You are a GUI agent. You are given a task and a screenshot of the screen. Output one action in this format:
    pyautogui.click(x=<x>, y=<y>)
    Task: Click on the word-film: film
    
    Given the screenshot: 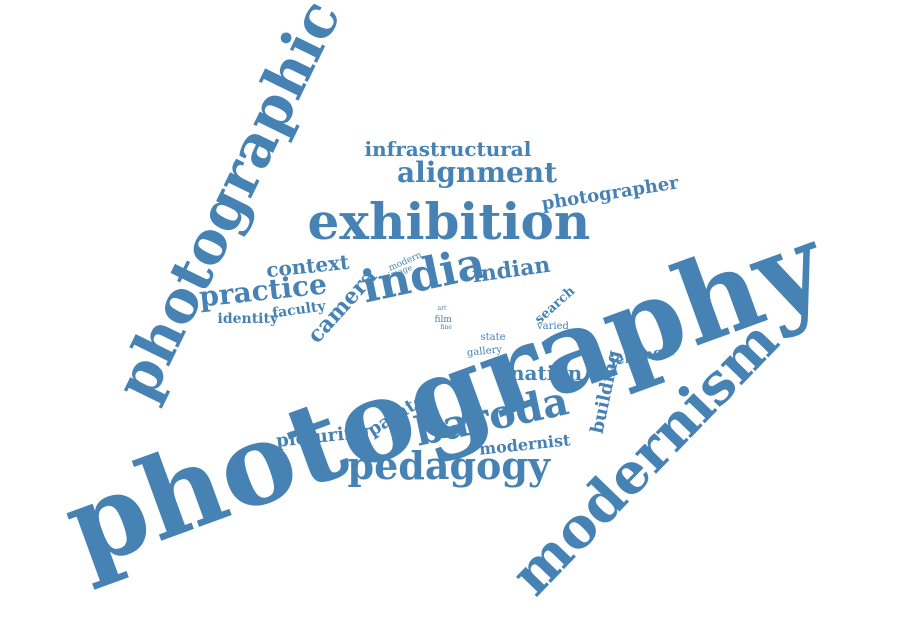 What is the action you would take?
    pyautogui.click(x=443, y=319)
    